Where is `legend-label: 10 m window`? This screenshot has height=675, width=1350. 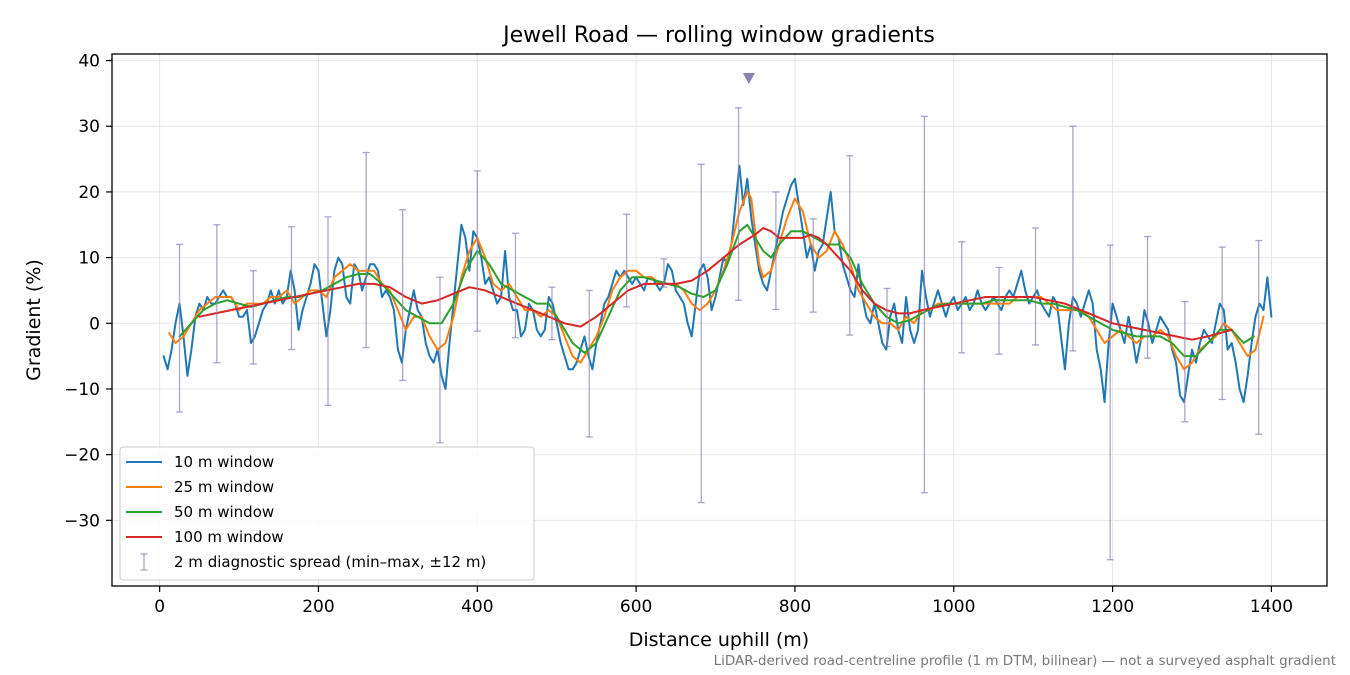
legend-label: 10 m window is located at coordinates (224, 462).